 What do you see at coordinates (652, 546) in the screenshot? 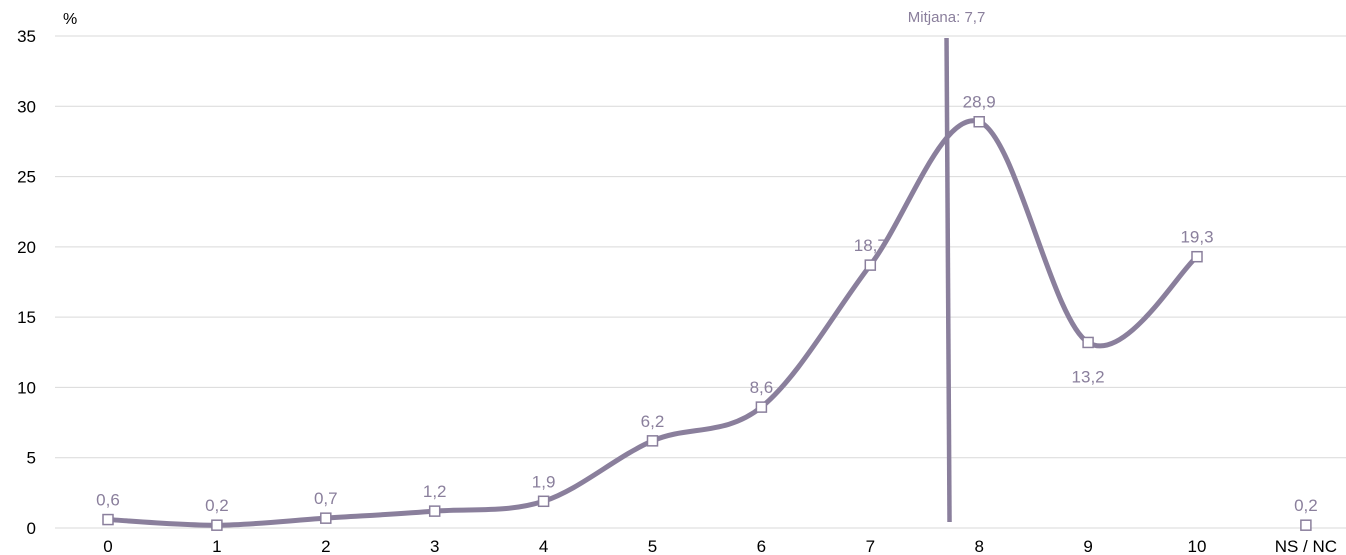
I see `x-tick-label: 5` at bounding box center [652, 546].